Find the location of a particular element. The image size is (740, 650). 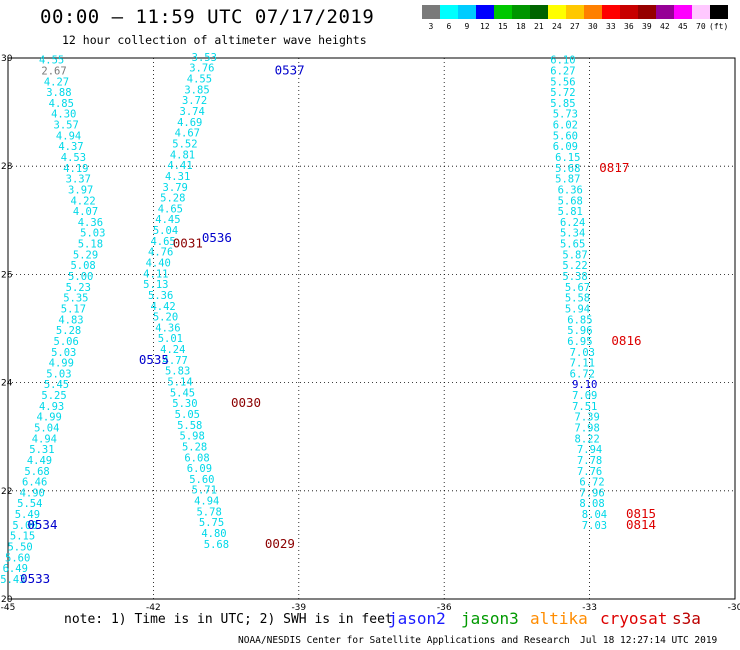

wave-height-label: 8.08 is located at coordinates (591, 504).